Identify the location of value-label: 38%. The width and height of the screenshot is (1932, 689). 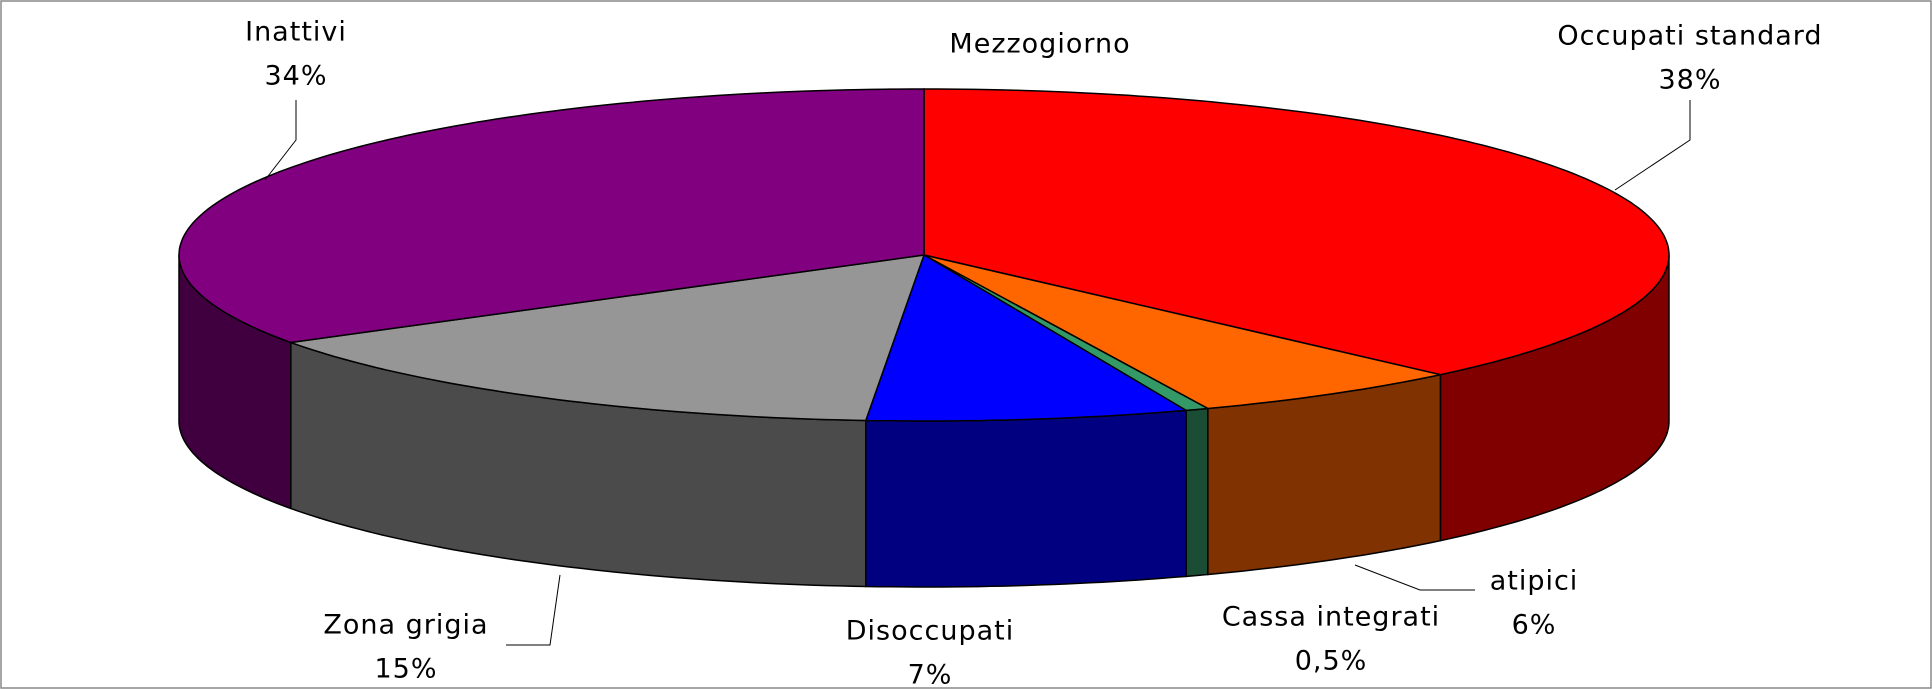
(1689, 80).